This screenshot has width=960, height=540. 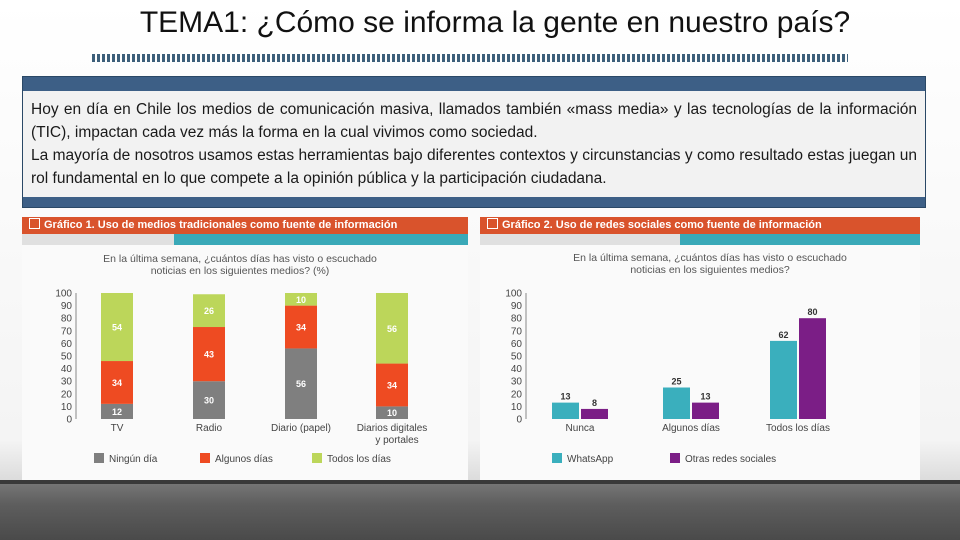 I want to click on legend-label: Otras redes sociales, so click(x=730, y=459).